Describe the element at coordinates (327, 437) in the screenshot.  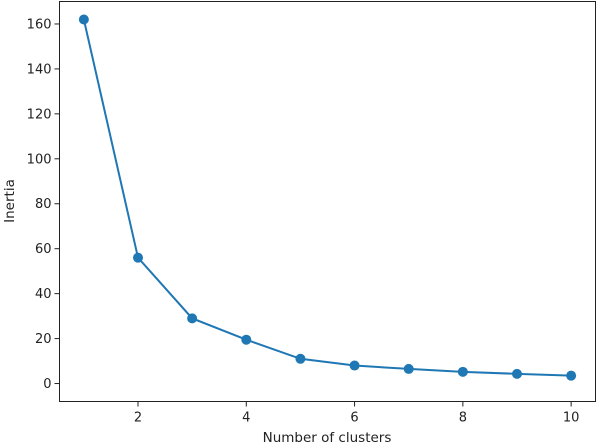
I see `x-axis-label: Number of clusters` at that location.